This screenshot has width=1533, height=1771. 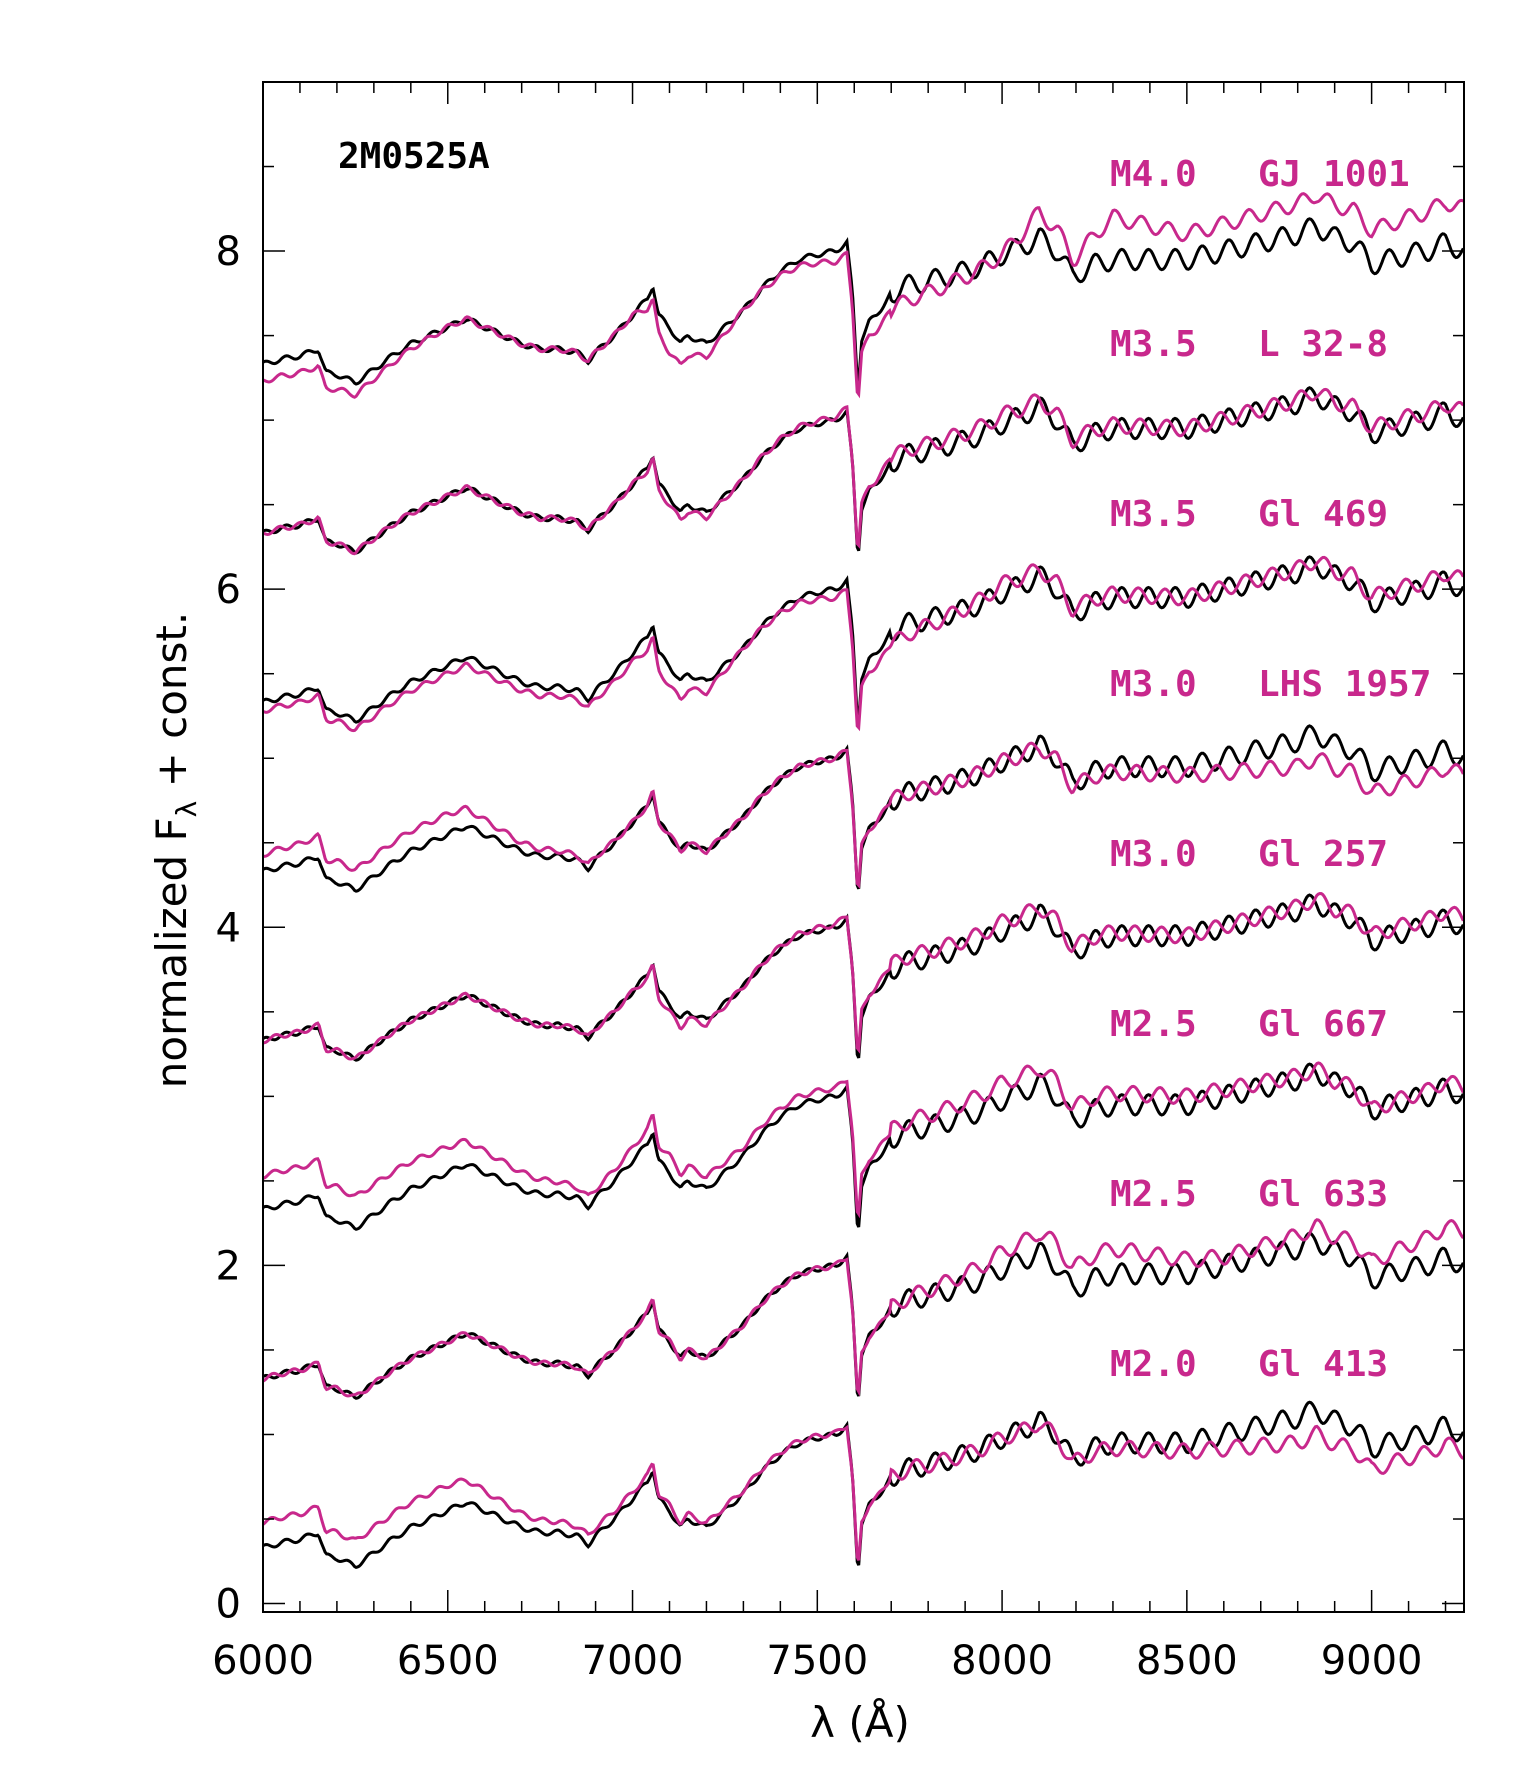 What do you see at coordinates (263, 1661) in the screenshot?
I see `x-tick-label: 6000` at bounding box center [263, 1661].